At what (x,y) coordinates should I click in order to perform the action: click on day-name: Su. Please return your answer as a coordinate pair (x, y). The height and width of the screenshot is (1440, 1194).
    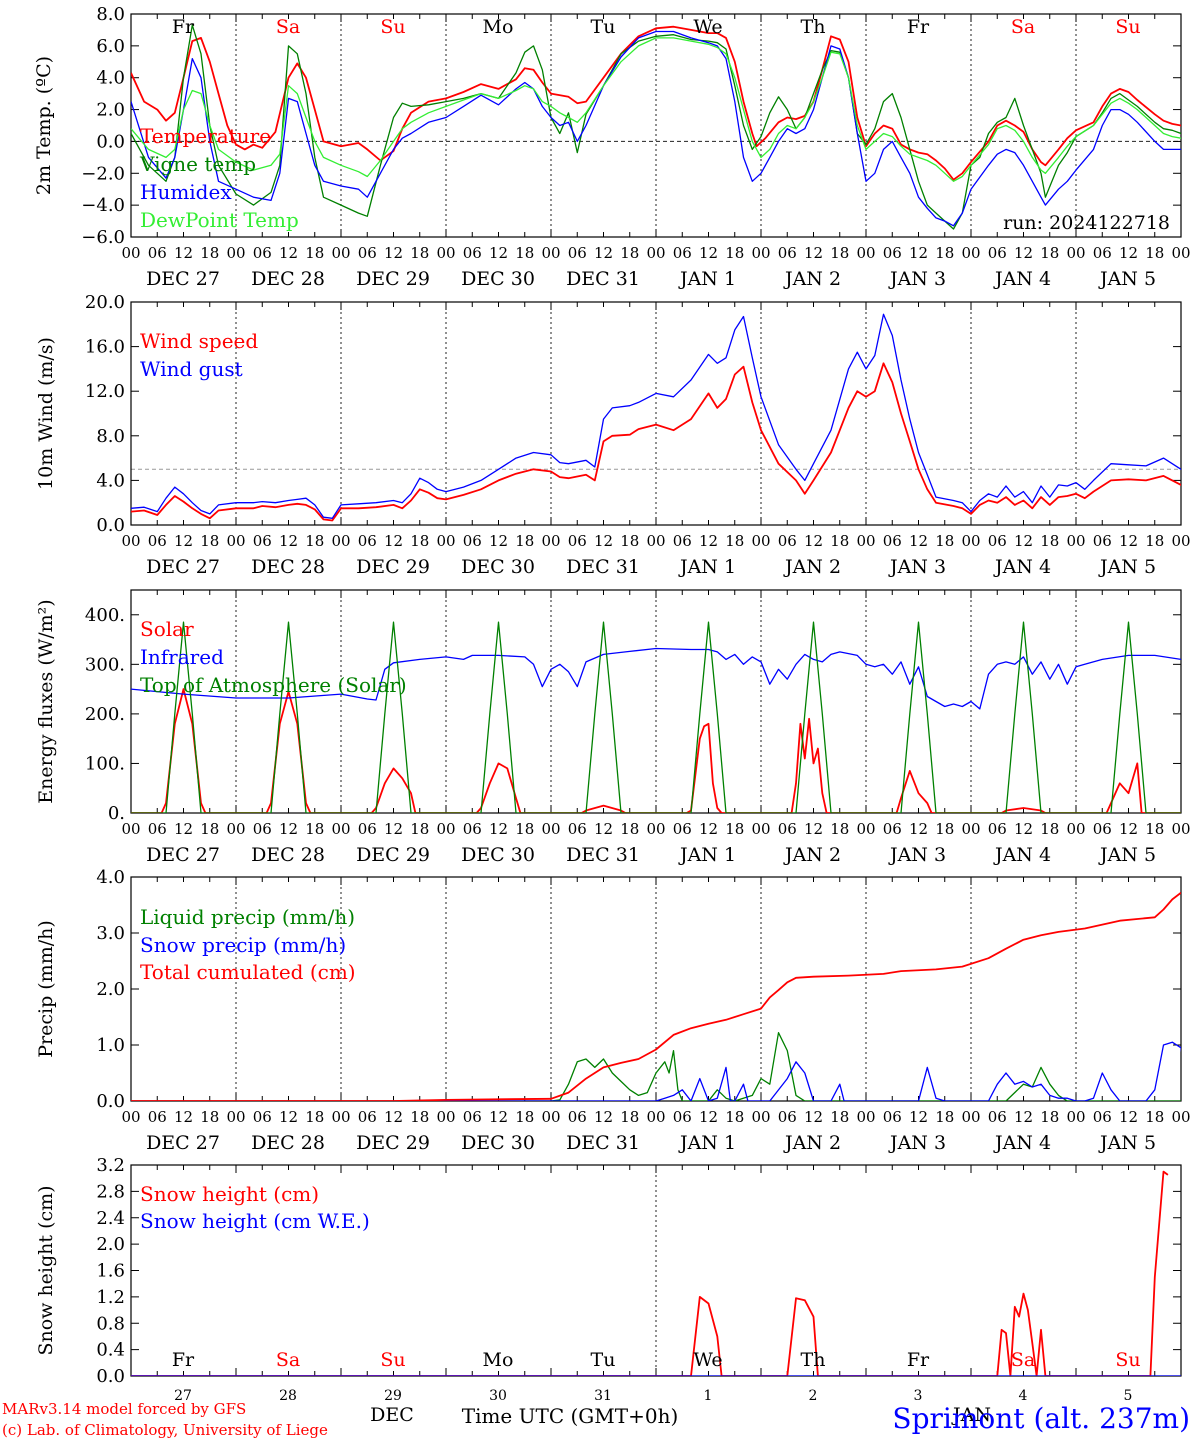
    Looking at the image, I should click on (392, 1360).